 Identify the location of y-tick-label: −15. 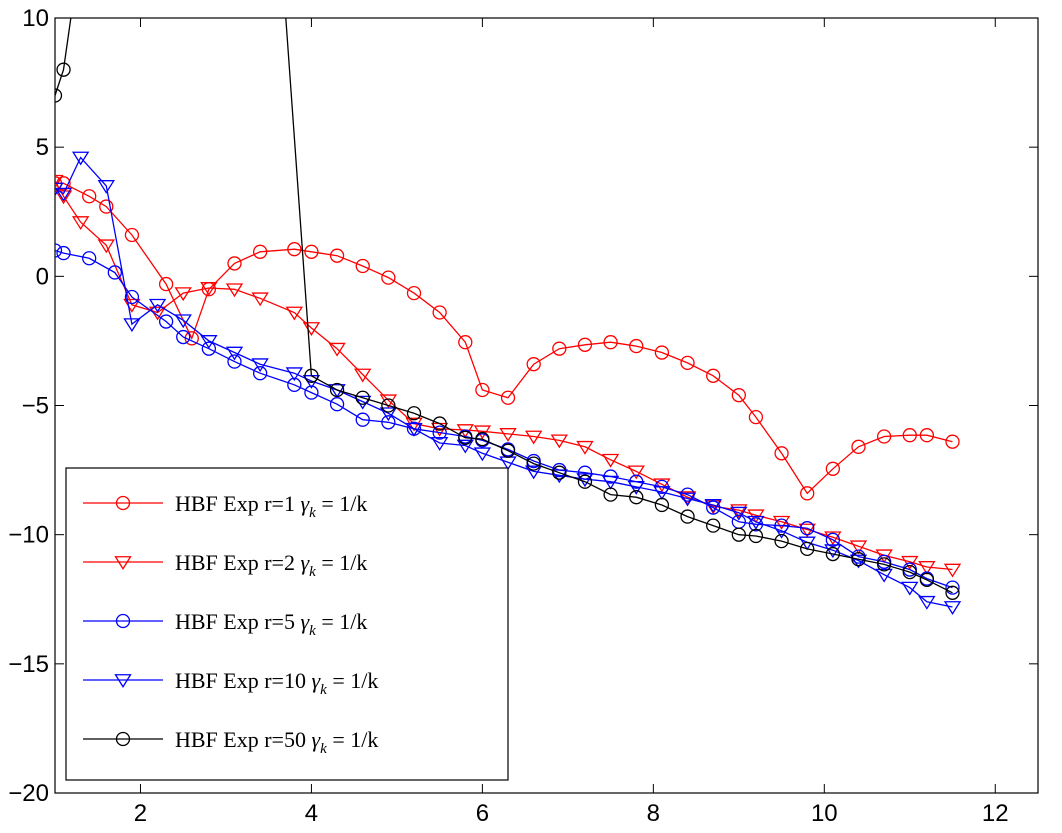
(28, 664).